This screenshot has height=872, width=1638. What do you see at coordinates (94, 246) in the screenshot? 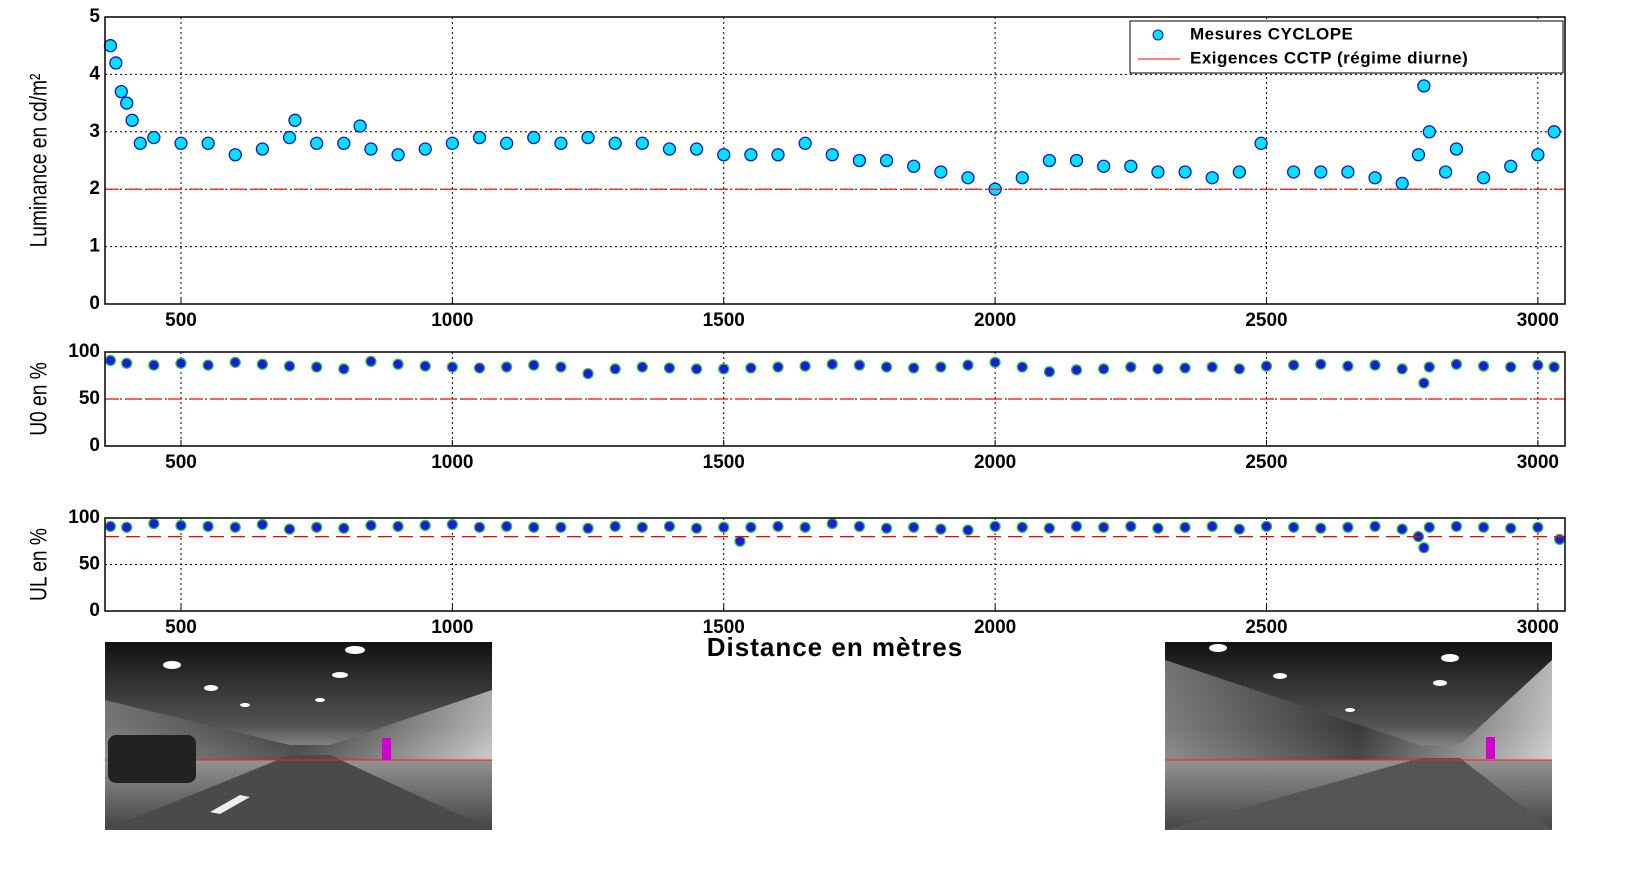
I see `y-tick-label: 1` at bounding box center [94, 246].